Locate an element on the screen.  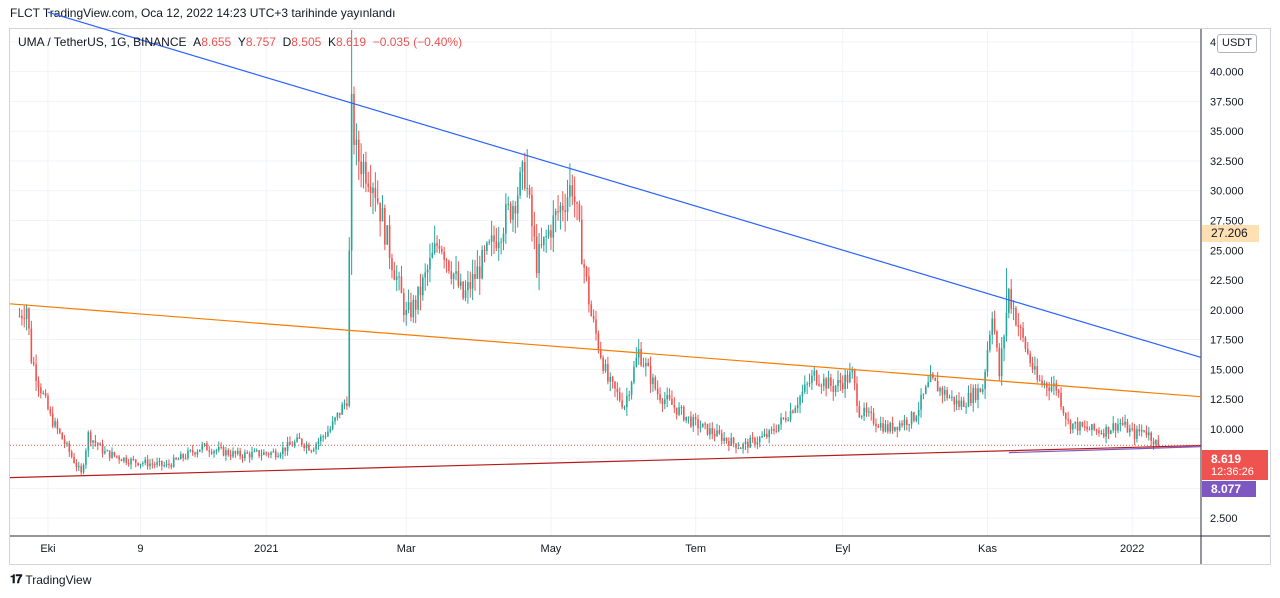
trendline is located at coordinates (605, 350).